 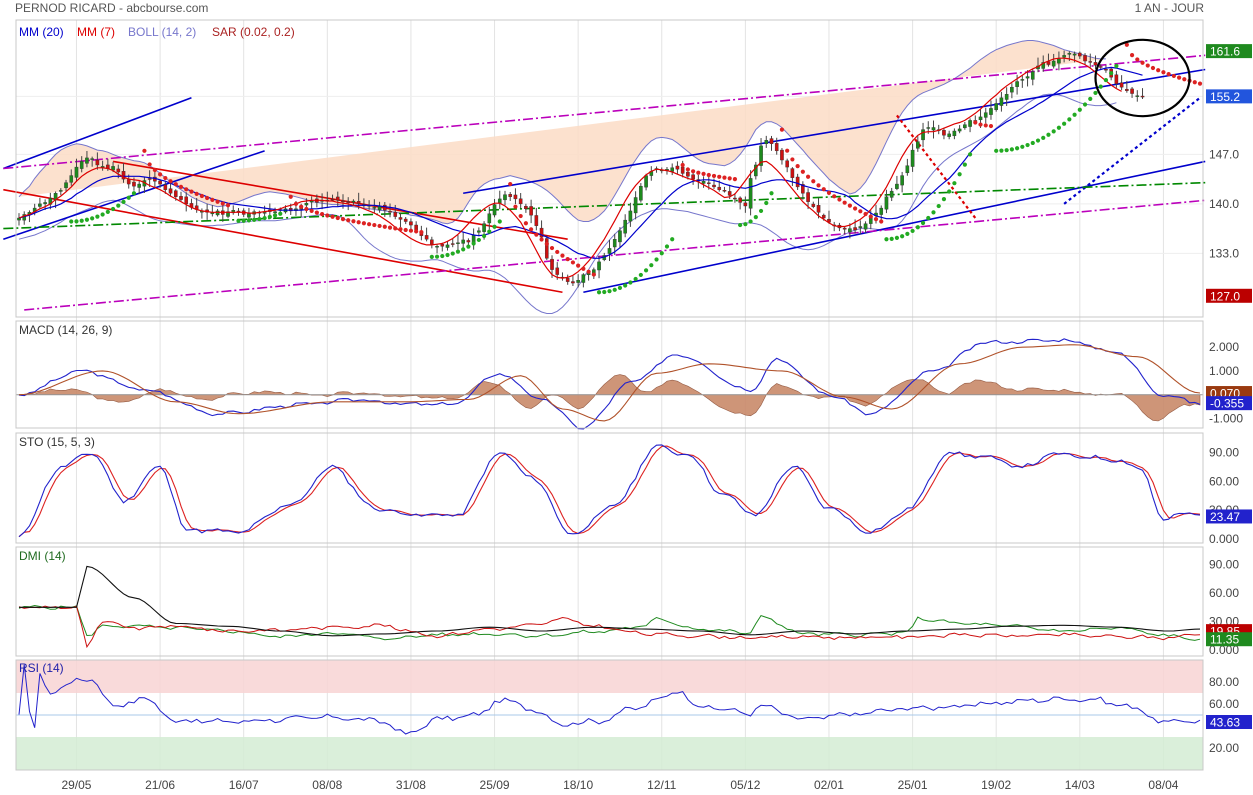 I want to click on dmi-adx-line, so click(x=610, y=601).